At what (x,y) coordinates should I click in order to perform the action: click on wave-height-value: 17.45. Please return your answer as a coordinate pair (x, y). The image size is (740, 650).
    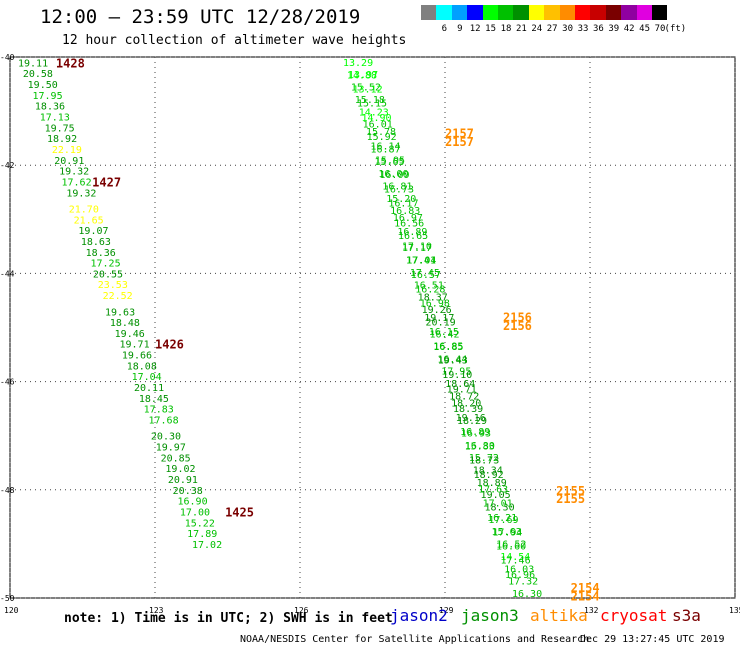
    Looking at the image, I should click on (425, 273).